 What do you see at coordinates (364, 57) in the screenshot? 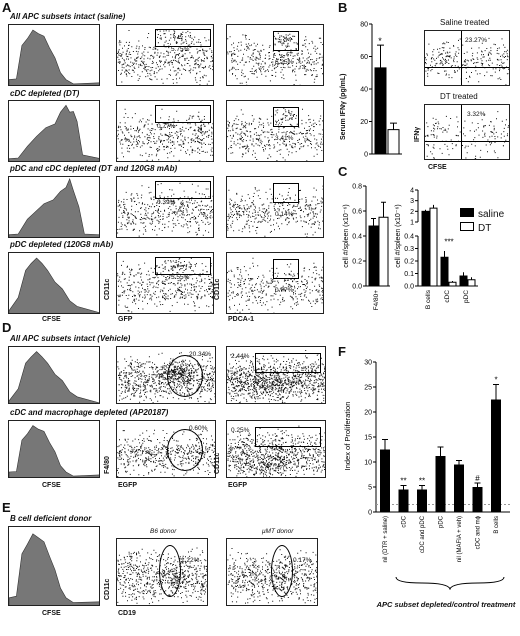
I see `y-tick-label: 60` at bounding box center [364, 57].